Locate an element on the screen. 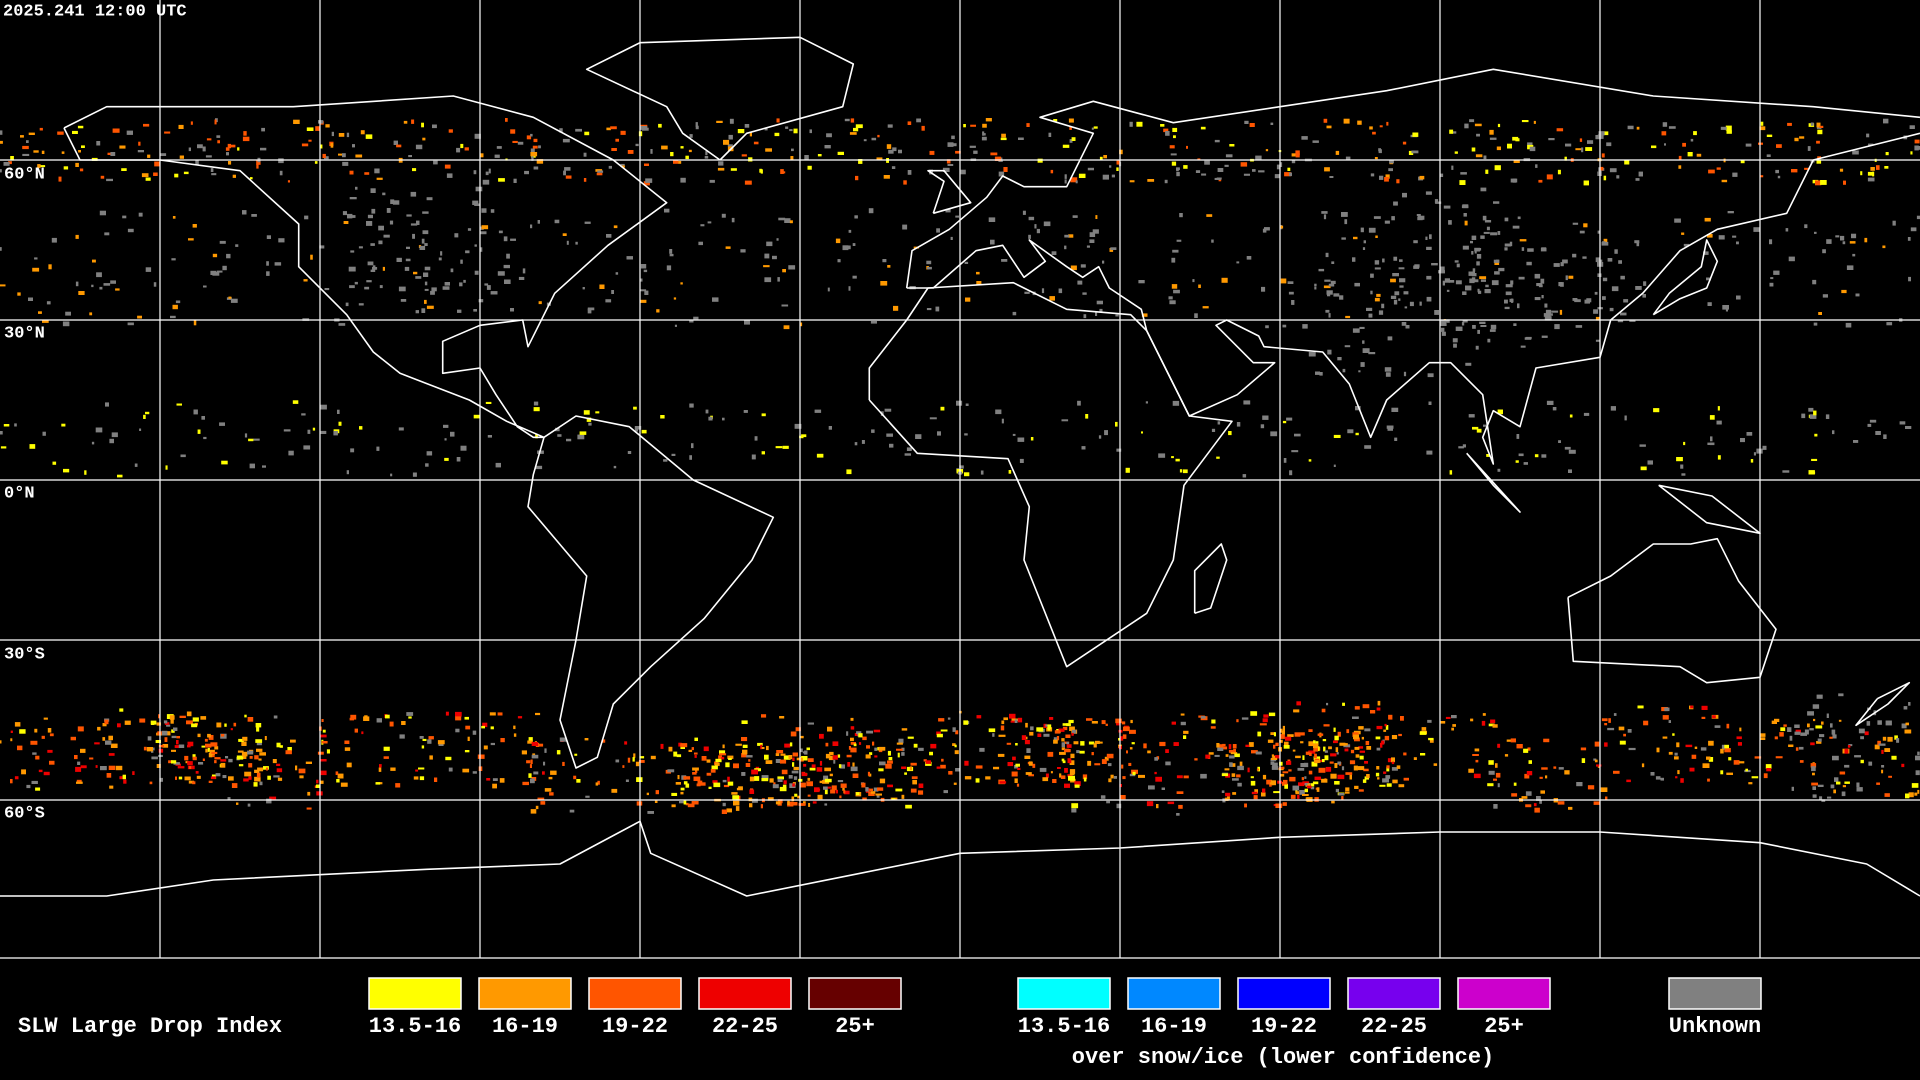  coastline is located at coordinates (1050, 474).